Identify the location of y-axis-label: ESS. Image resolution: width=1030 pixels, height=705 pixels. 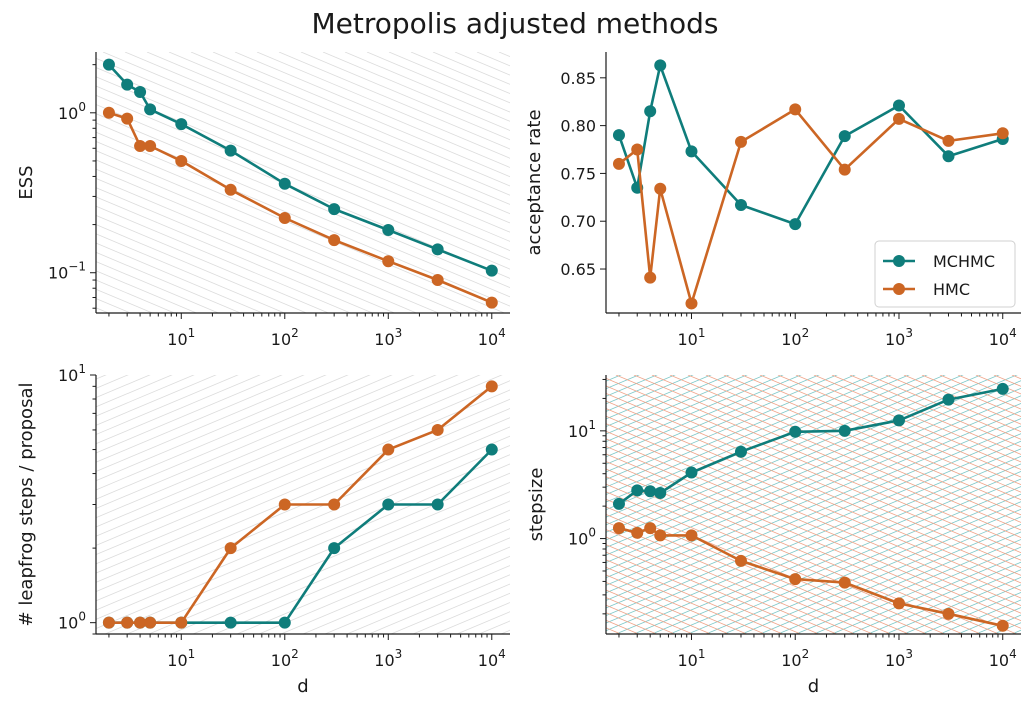
(26, 182).